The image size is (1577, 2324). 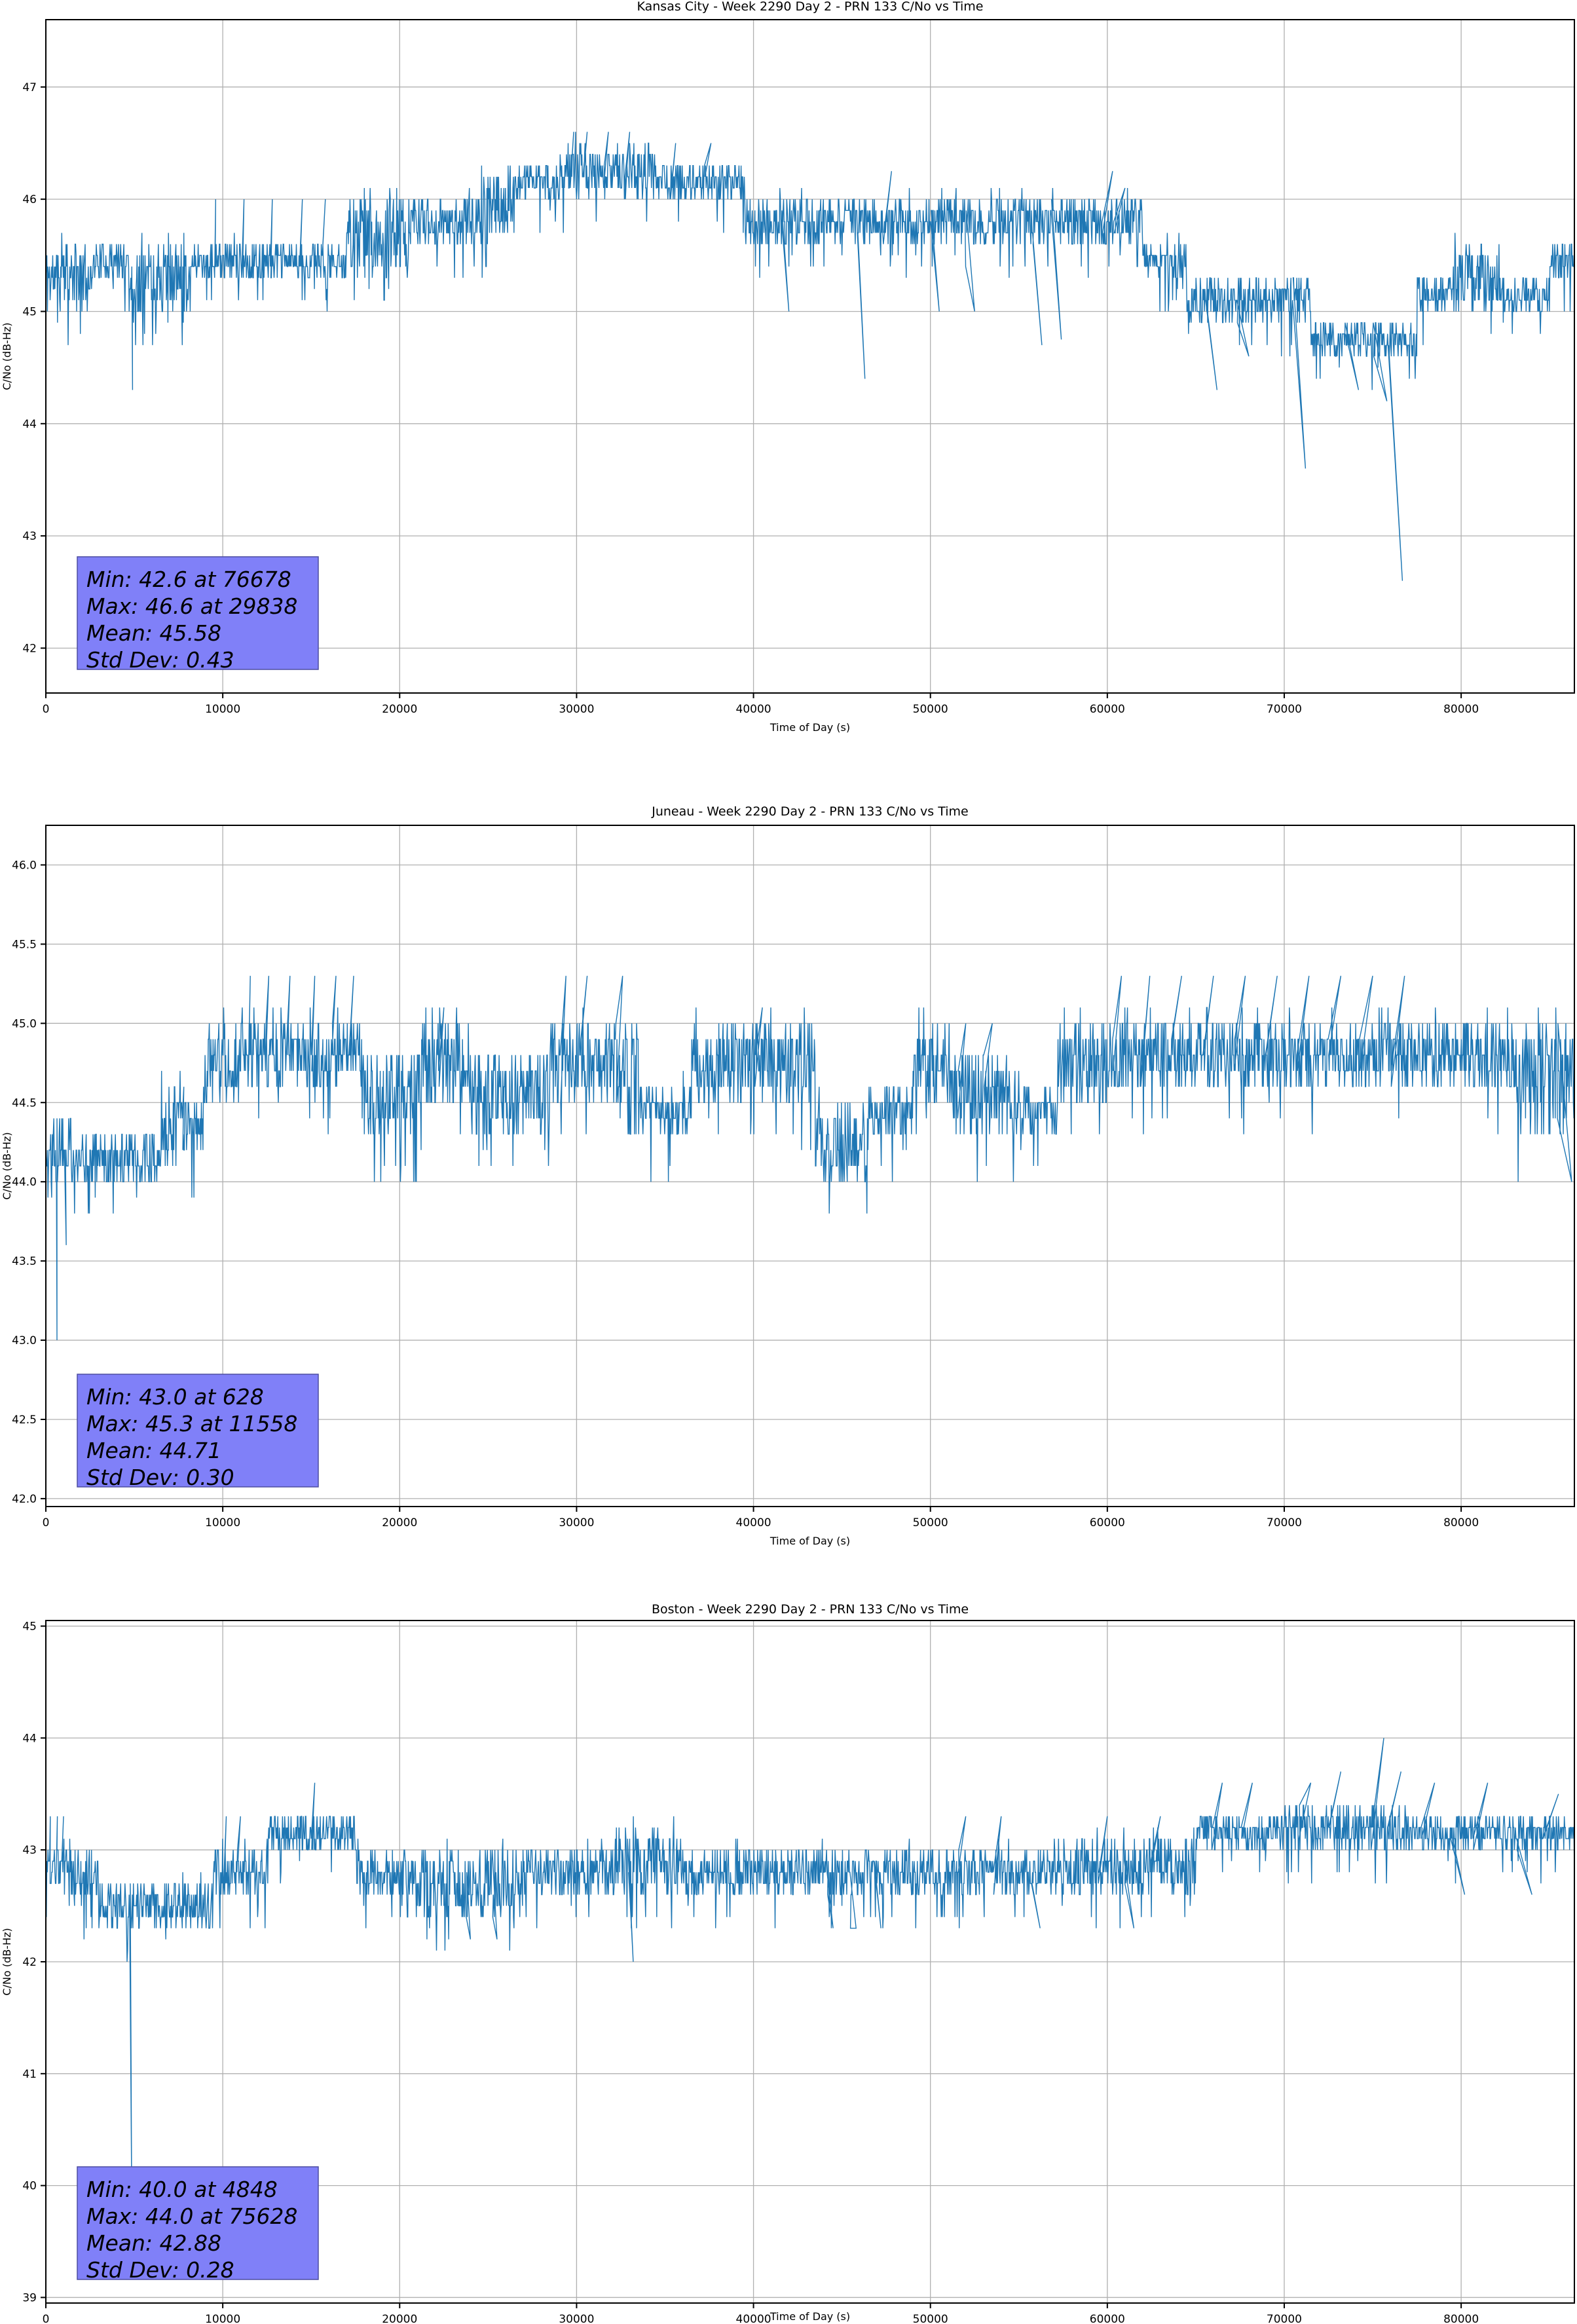 I want to click on y-tick-label: 42.5, so click(x=24, y=1420).